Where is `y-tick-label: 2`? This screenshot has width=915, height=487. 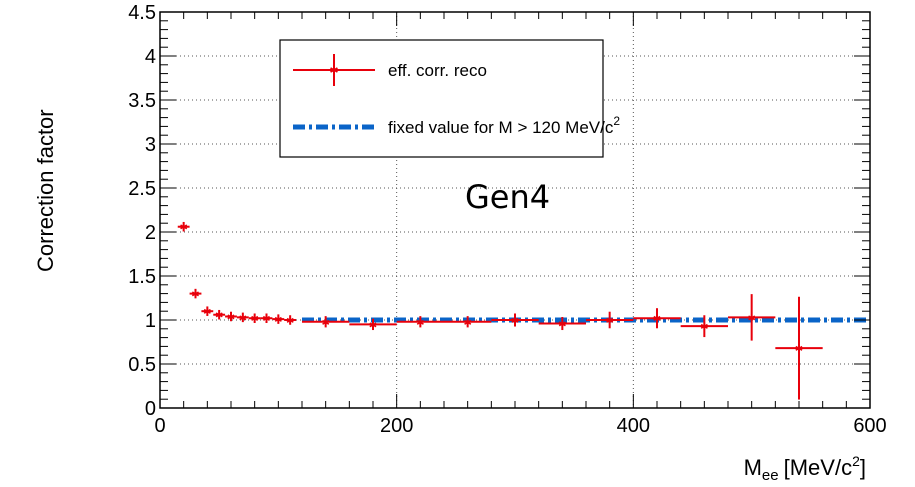 y-tick-label: 2 is located at coordinates (150, 233).